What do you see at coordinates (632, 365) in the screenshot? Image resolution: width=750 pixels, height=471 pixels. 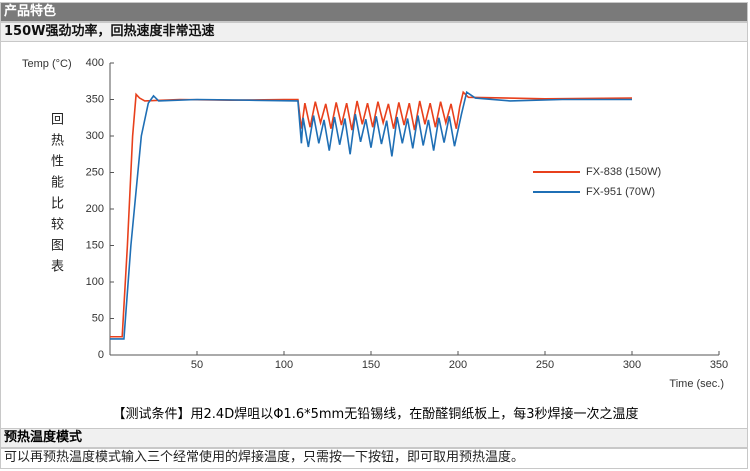 I see `x-tick-label: 300` at bounding box center [632, 365].